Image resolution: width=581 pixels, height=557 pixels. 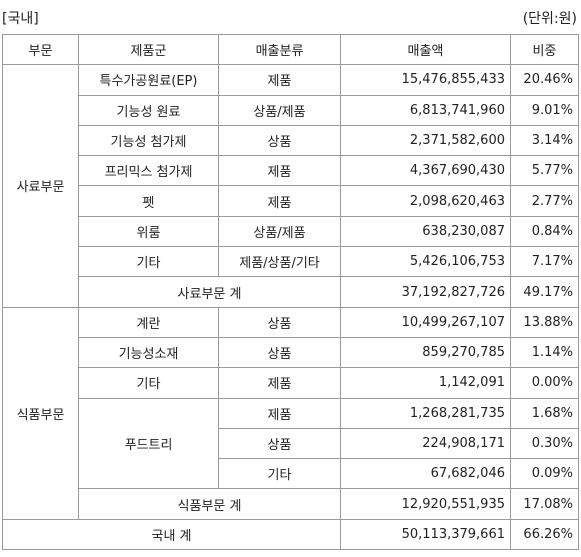 What do you see at coordinates (279, 262) in the screenshot?
I see `class-cell: 제품/상품/기타` at bounding box center [279, 262].